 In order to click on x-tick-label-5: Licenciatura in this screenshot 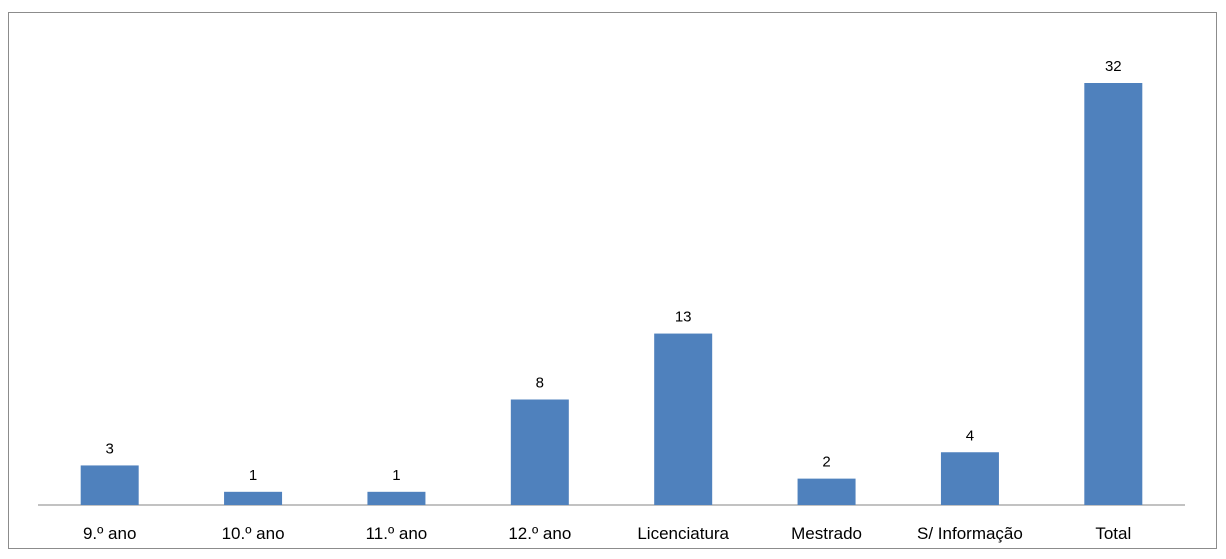, I will do `click(683, 533)`.